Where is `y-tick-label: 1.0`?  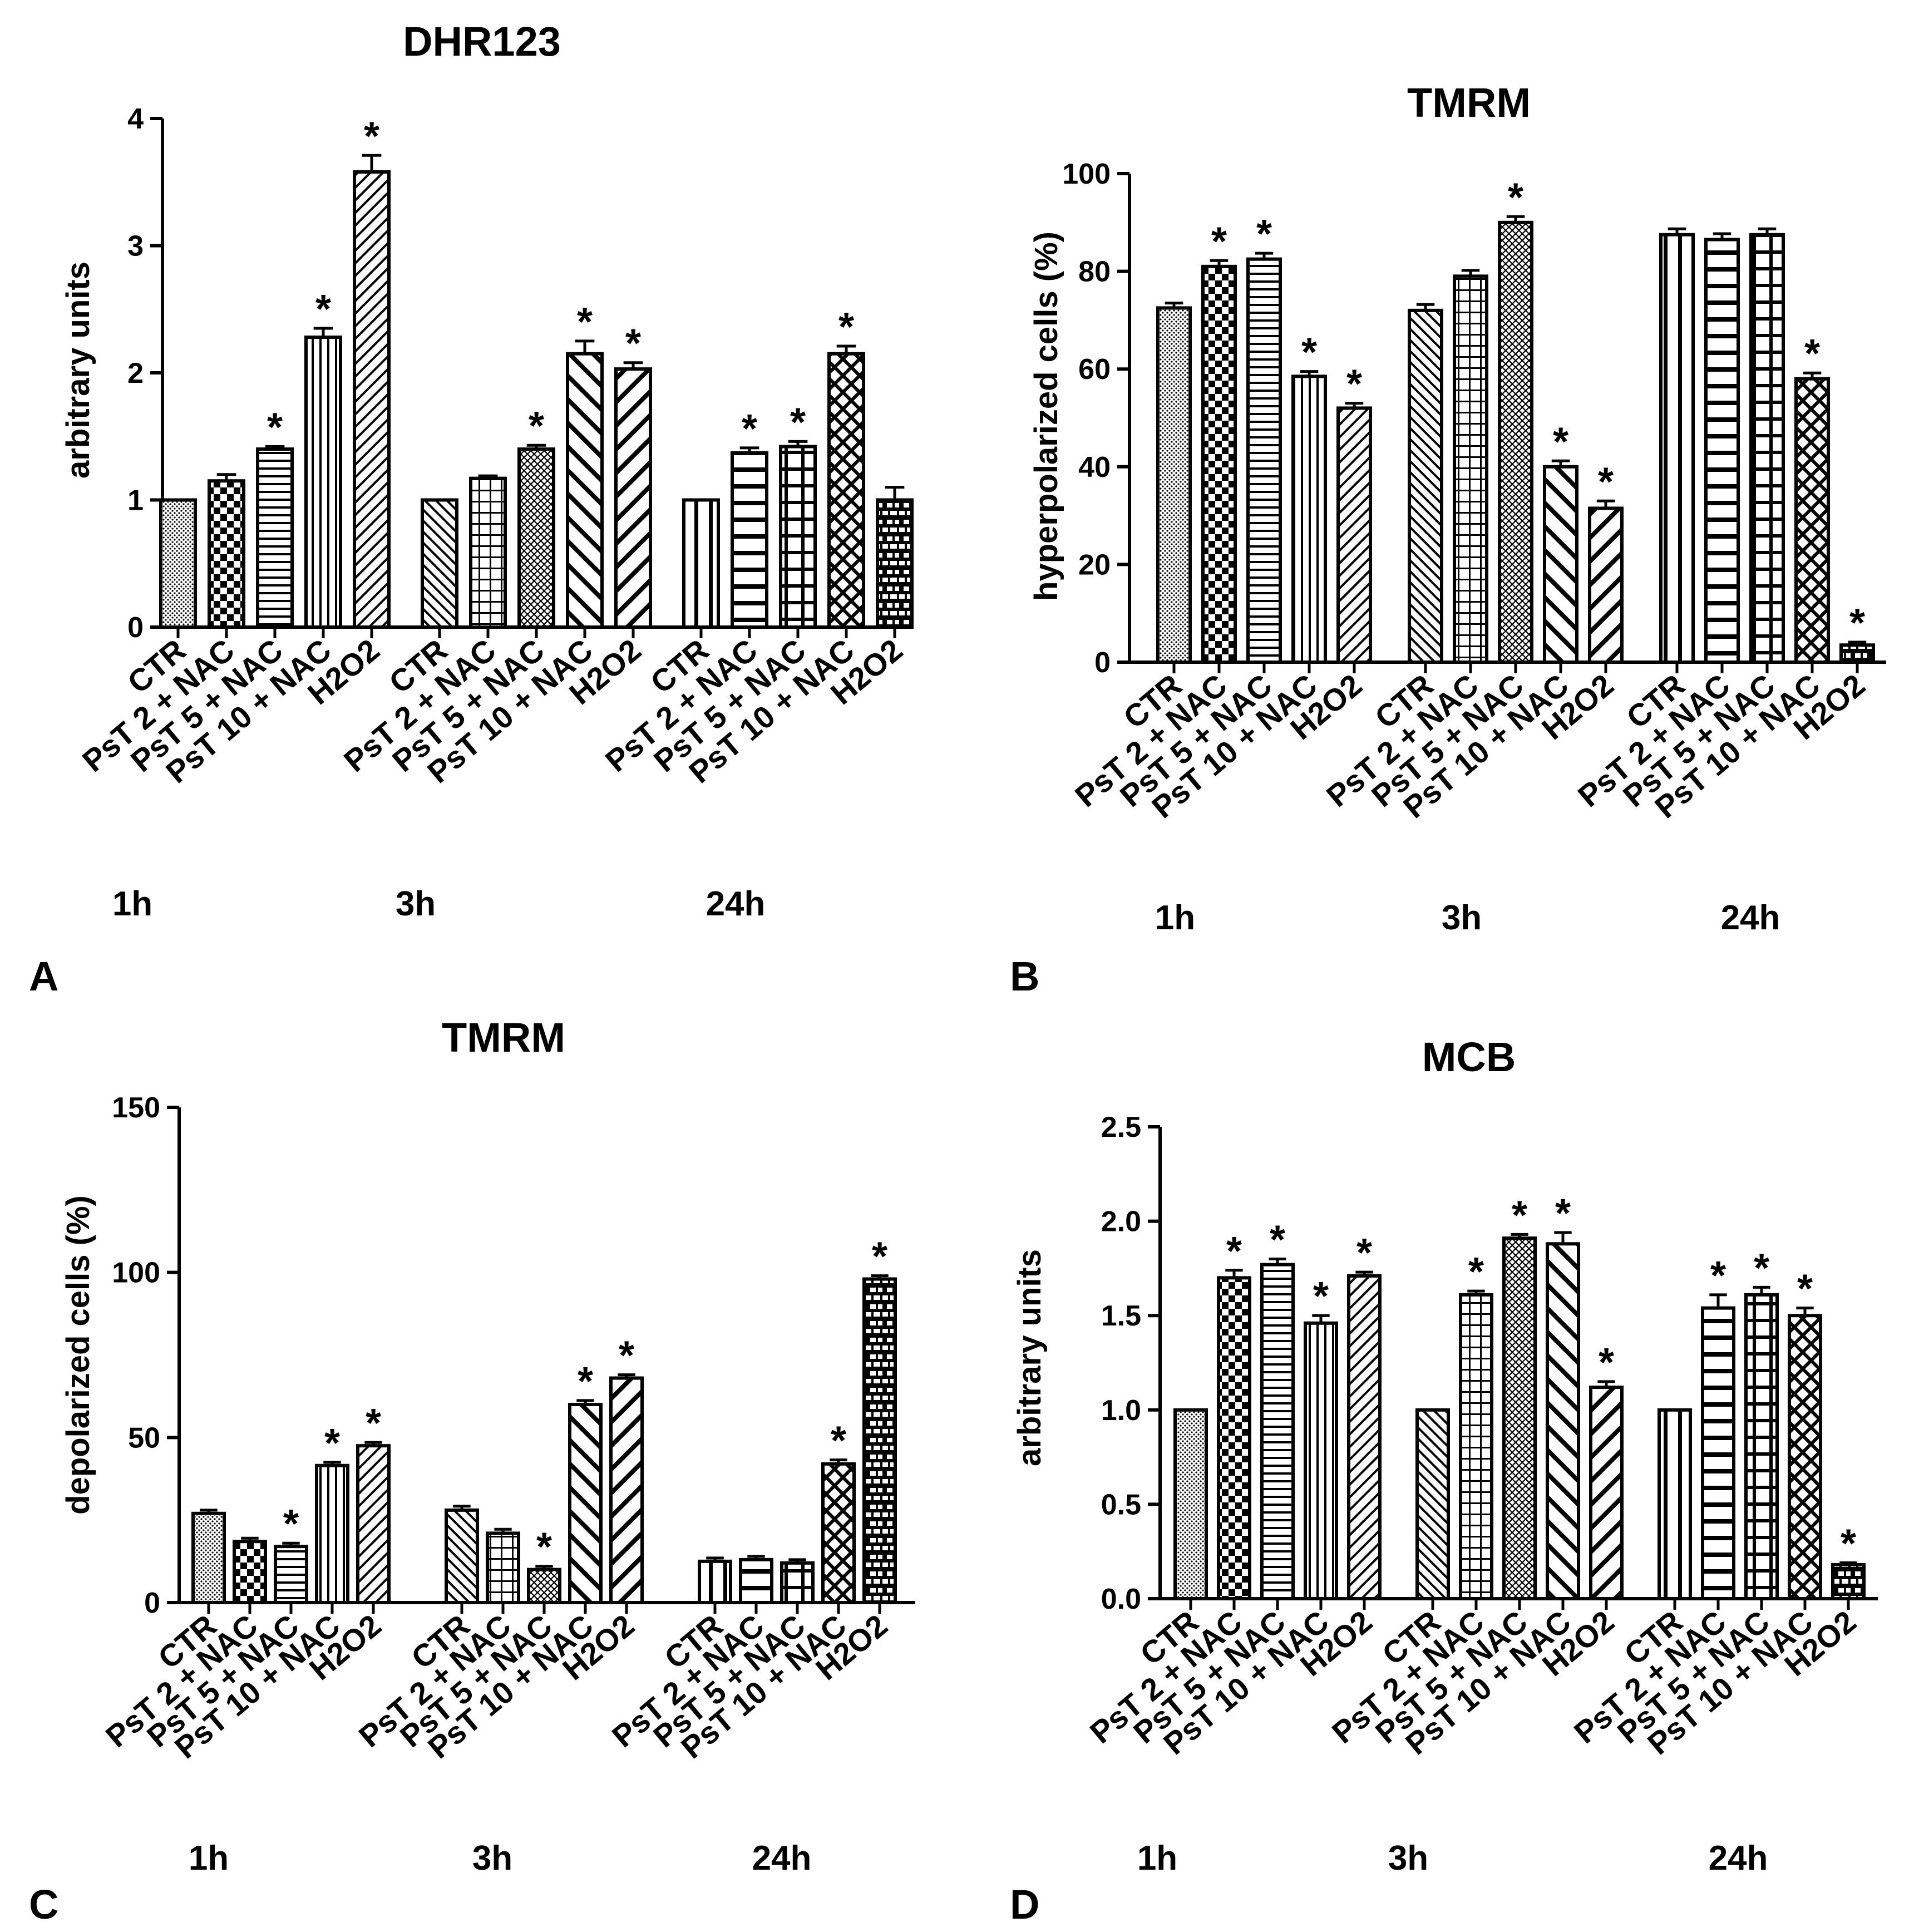
y-tick-label: 1.0 is located at coordinates (1121, 1410).